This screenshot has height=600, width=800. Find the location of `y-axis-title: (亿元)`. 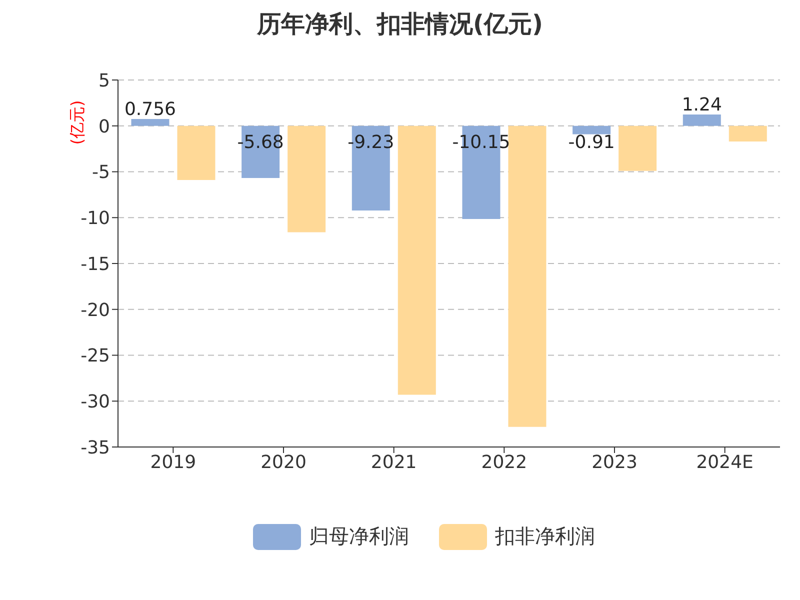

y-axis-title: (亿元) is located at coordinates (78, 122).